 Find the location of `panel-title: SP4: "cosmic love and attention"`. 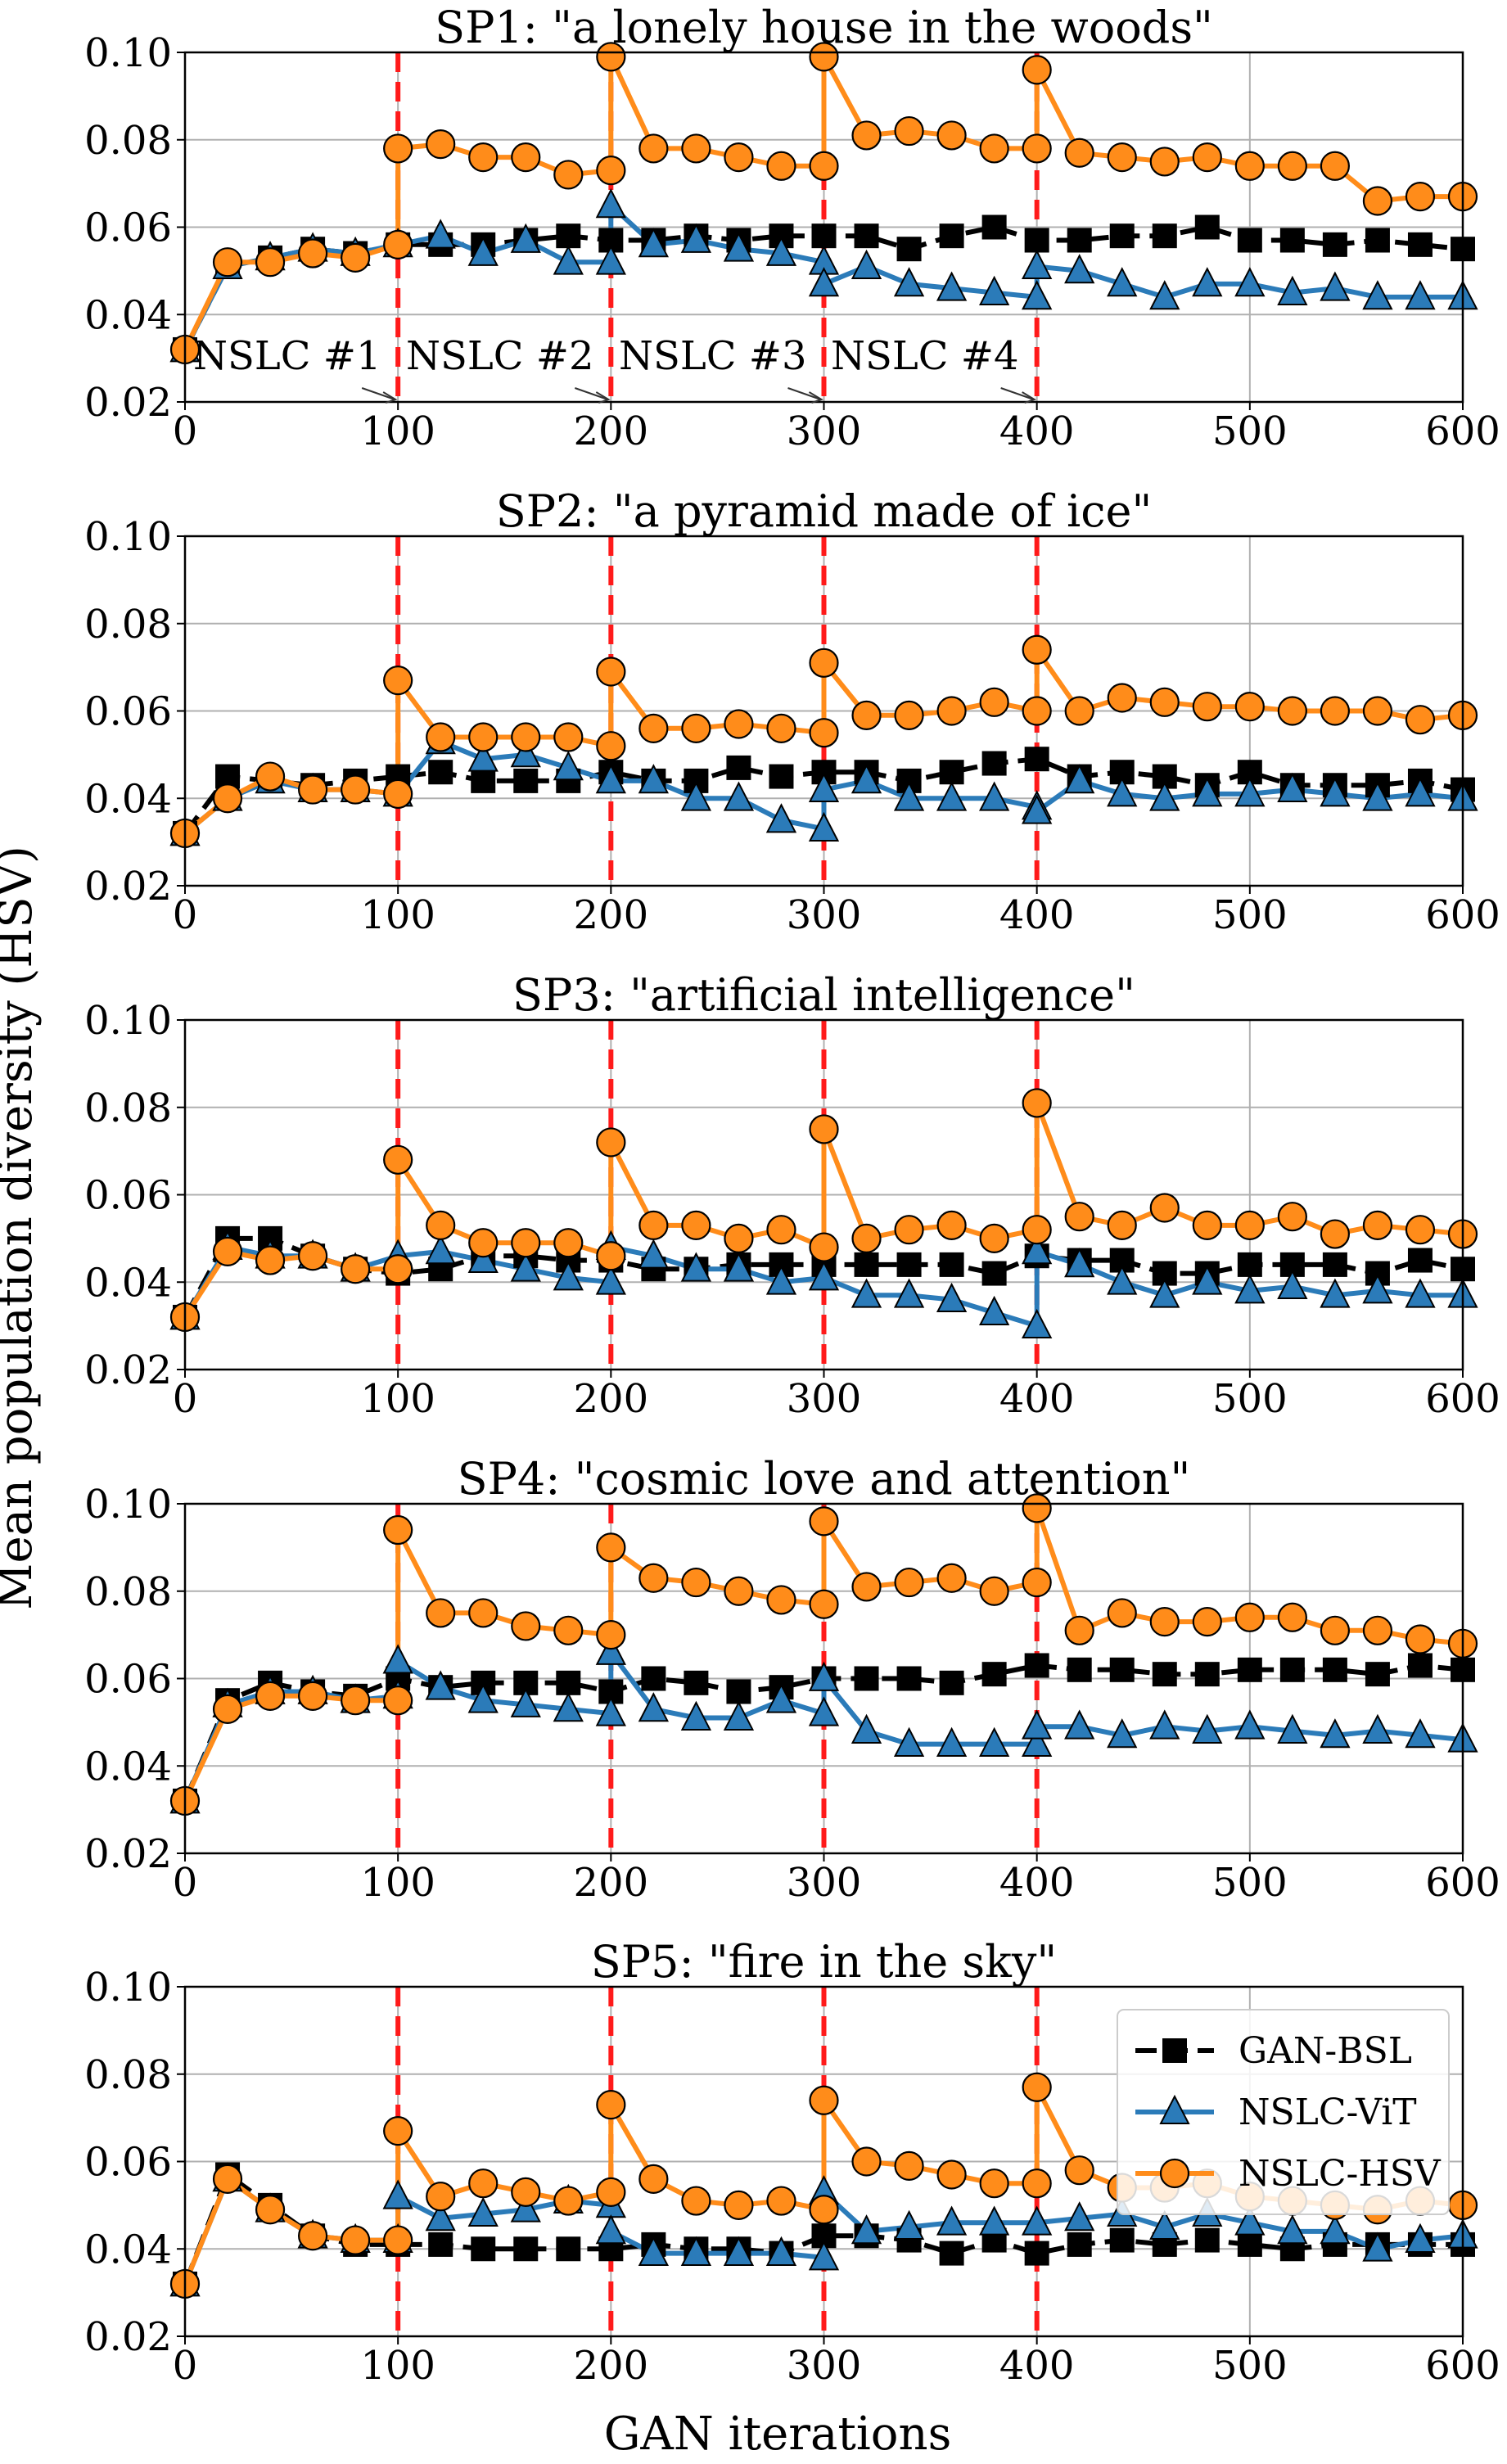

panel-title: SP4: "cosmic love and attention" is located at coordinates (824, 1479).